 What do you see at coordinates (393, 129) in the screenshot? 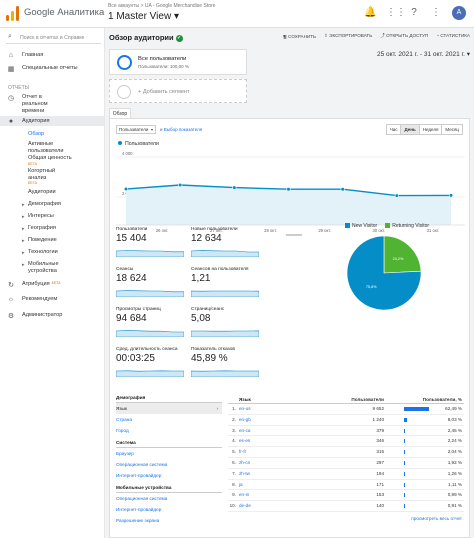
I see `granularity-hour: Час` at bounding box center [393, 129].